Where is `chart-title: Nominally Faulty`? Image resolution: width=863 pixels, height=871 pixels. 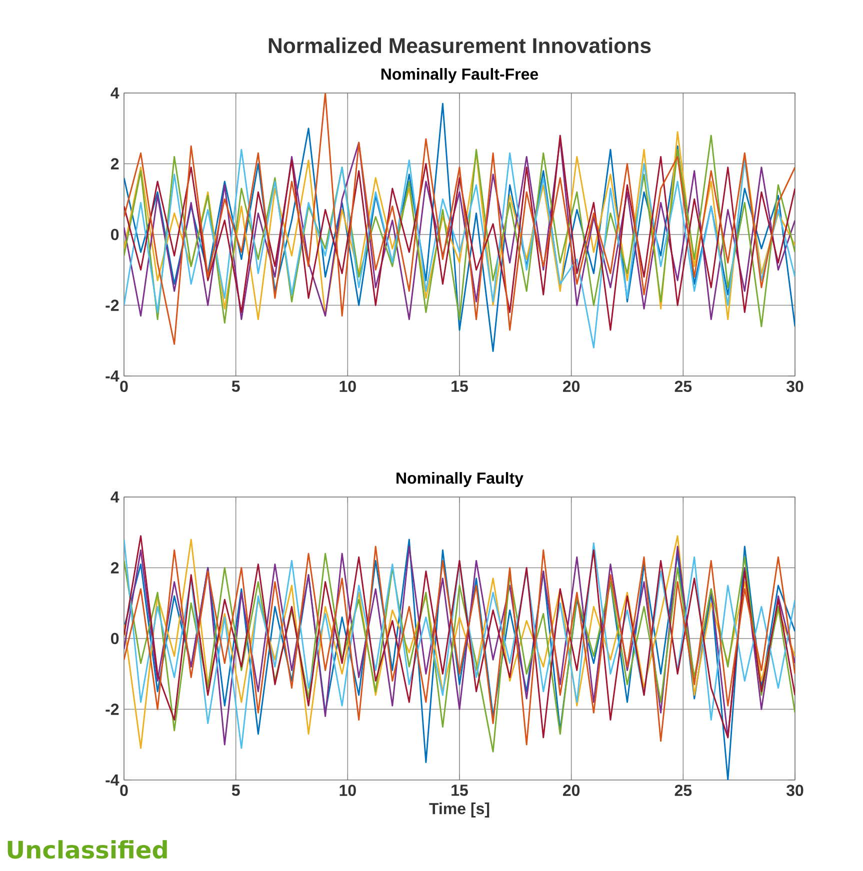
chart-title: Nominally Faulty is located at coordinates (460, 479).